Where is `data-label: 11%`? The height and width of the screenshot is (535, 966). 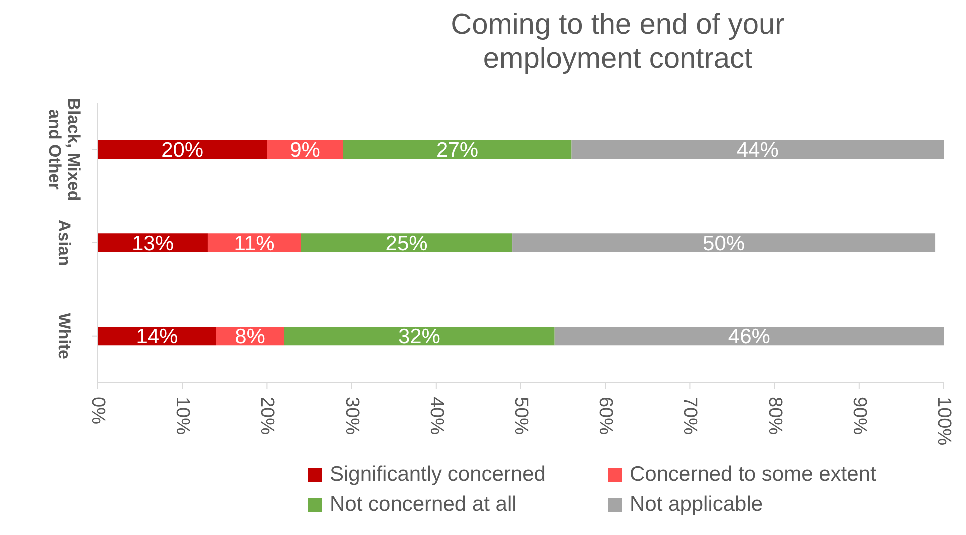
data-label: 11% is located at coordinates (254, 244).